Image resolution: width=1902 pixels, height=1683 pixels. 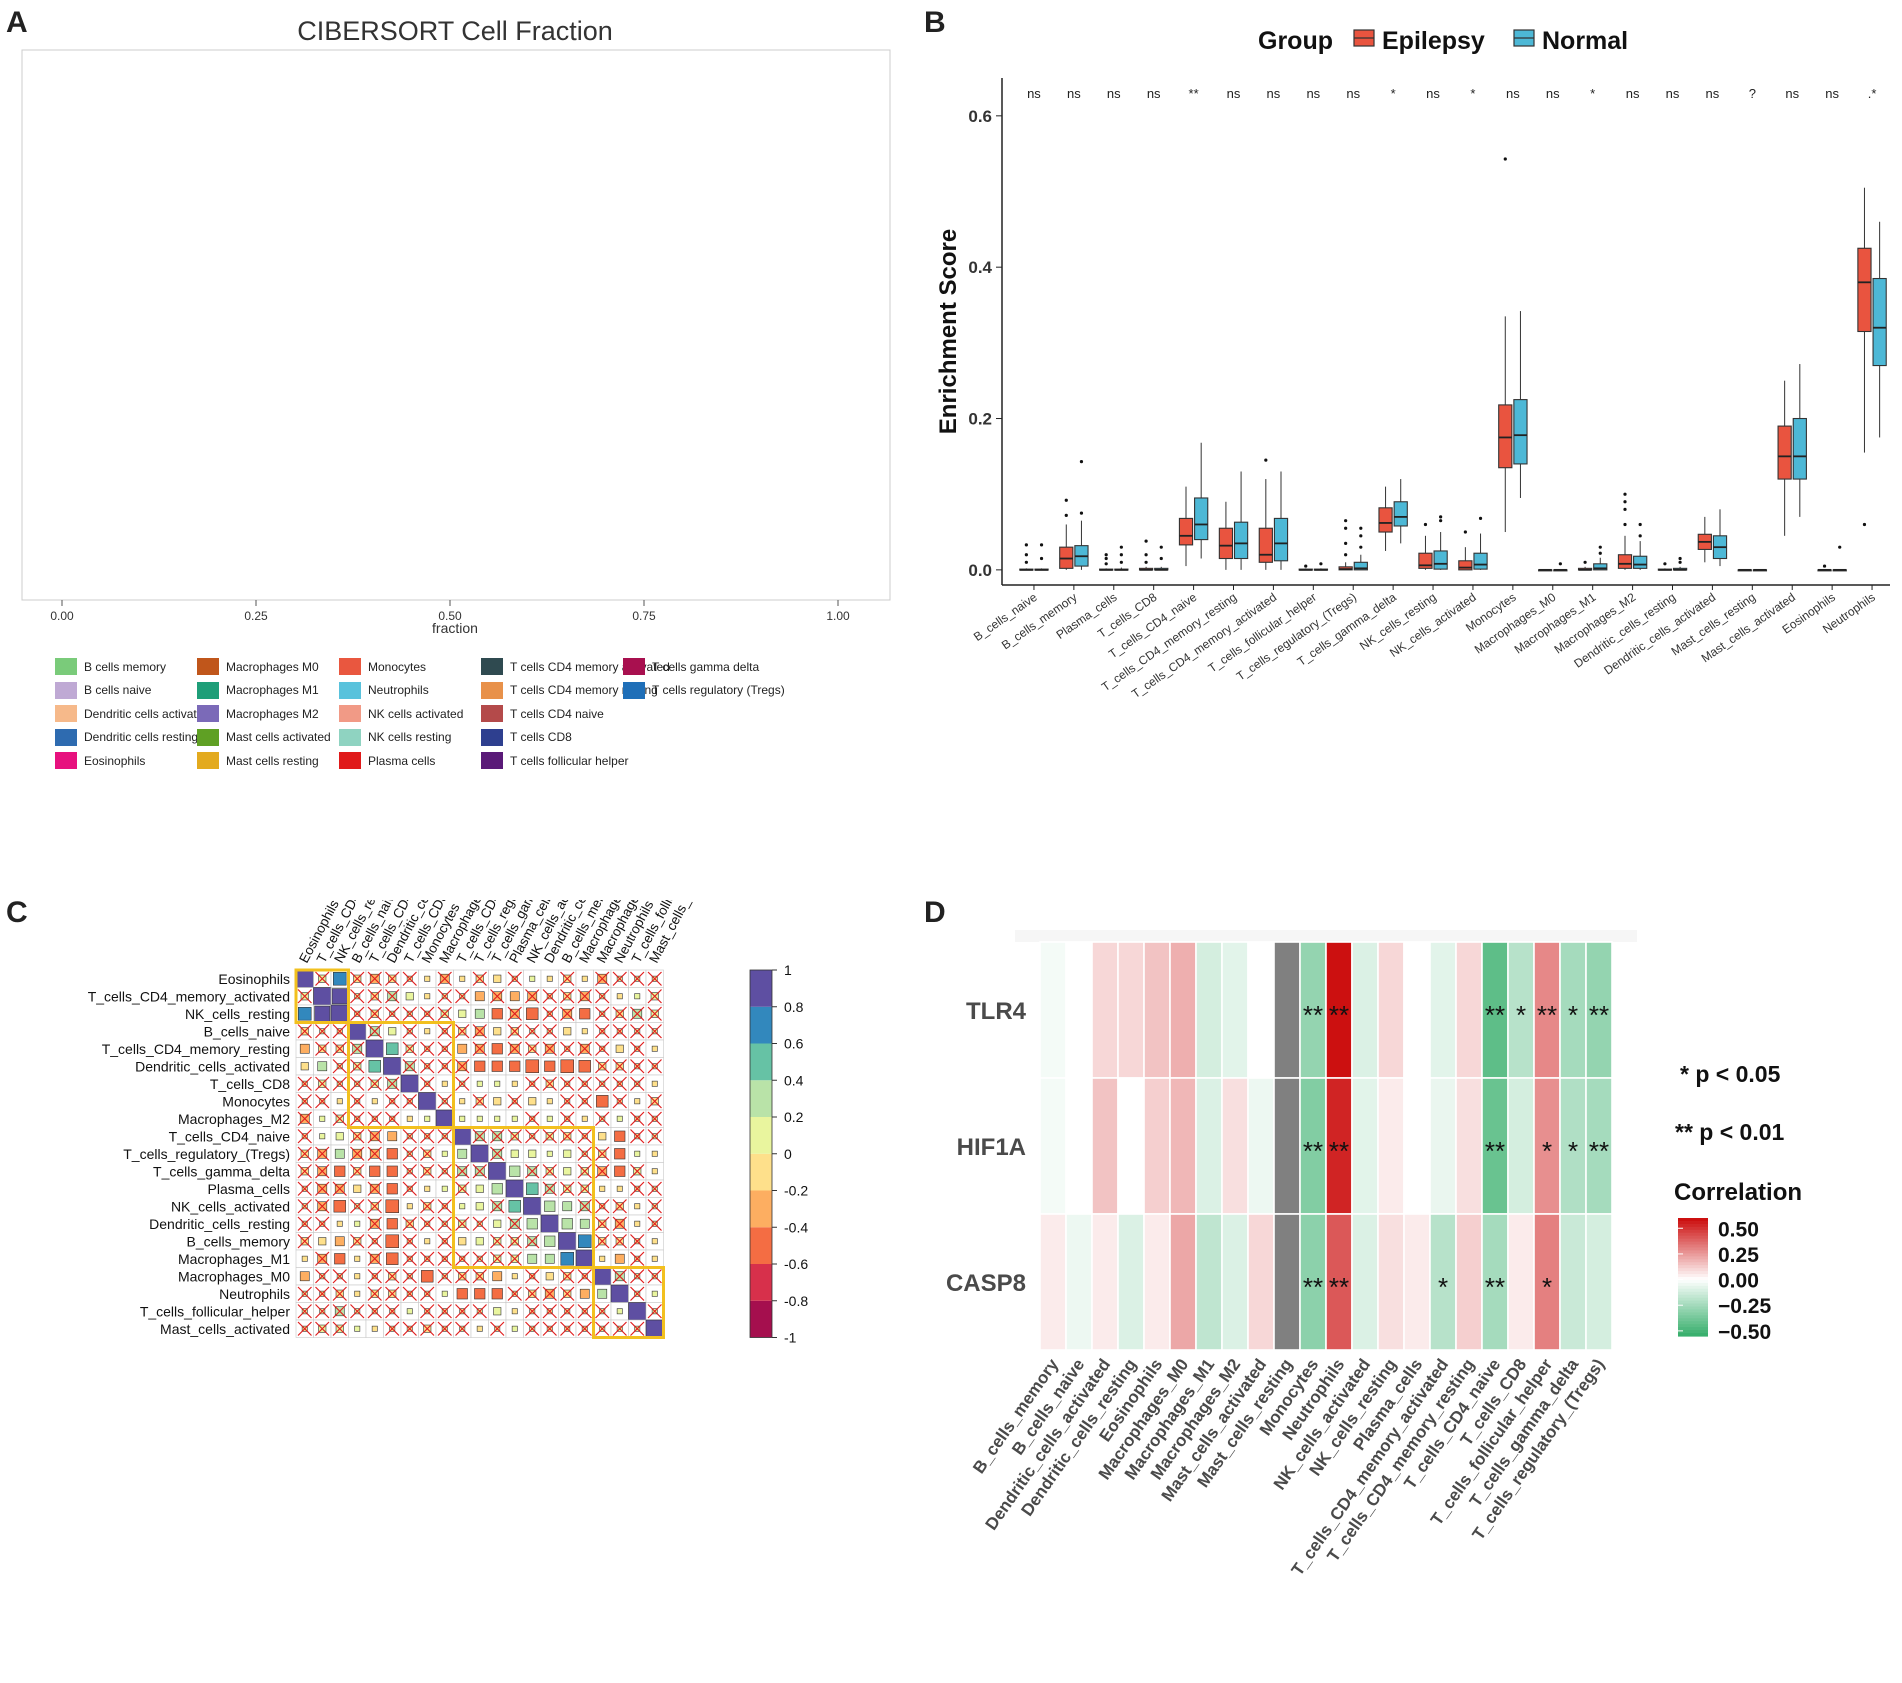 I want to click on legend-label: T cells follicular helper, so click(x=569, y=760).